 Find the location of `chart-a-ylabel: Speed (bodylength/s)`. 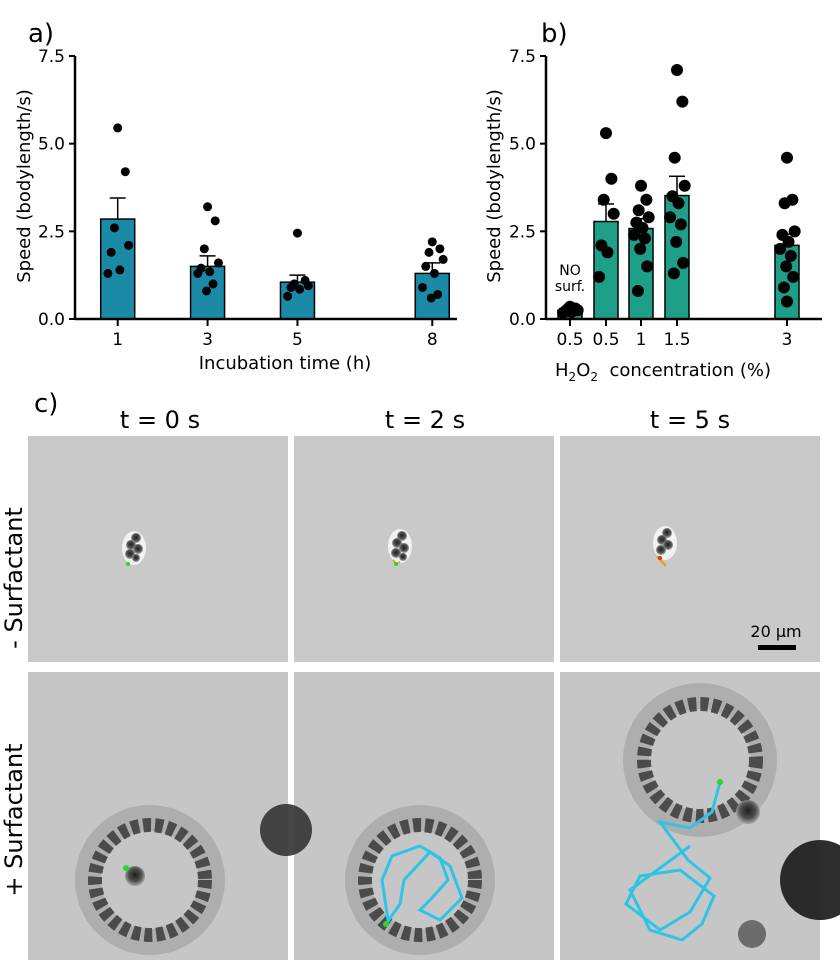

chart-a-ylabel: Speed (bodylength/s) is located at coordinates (24, 186).